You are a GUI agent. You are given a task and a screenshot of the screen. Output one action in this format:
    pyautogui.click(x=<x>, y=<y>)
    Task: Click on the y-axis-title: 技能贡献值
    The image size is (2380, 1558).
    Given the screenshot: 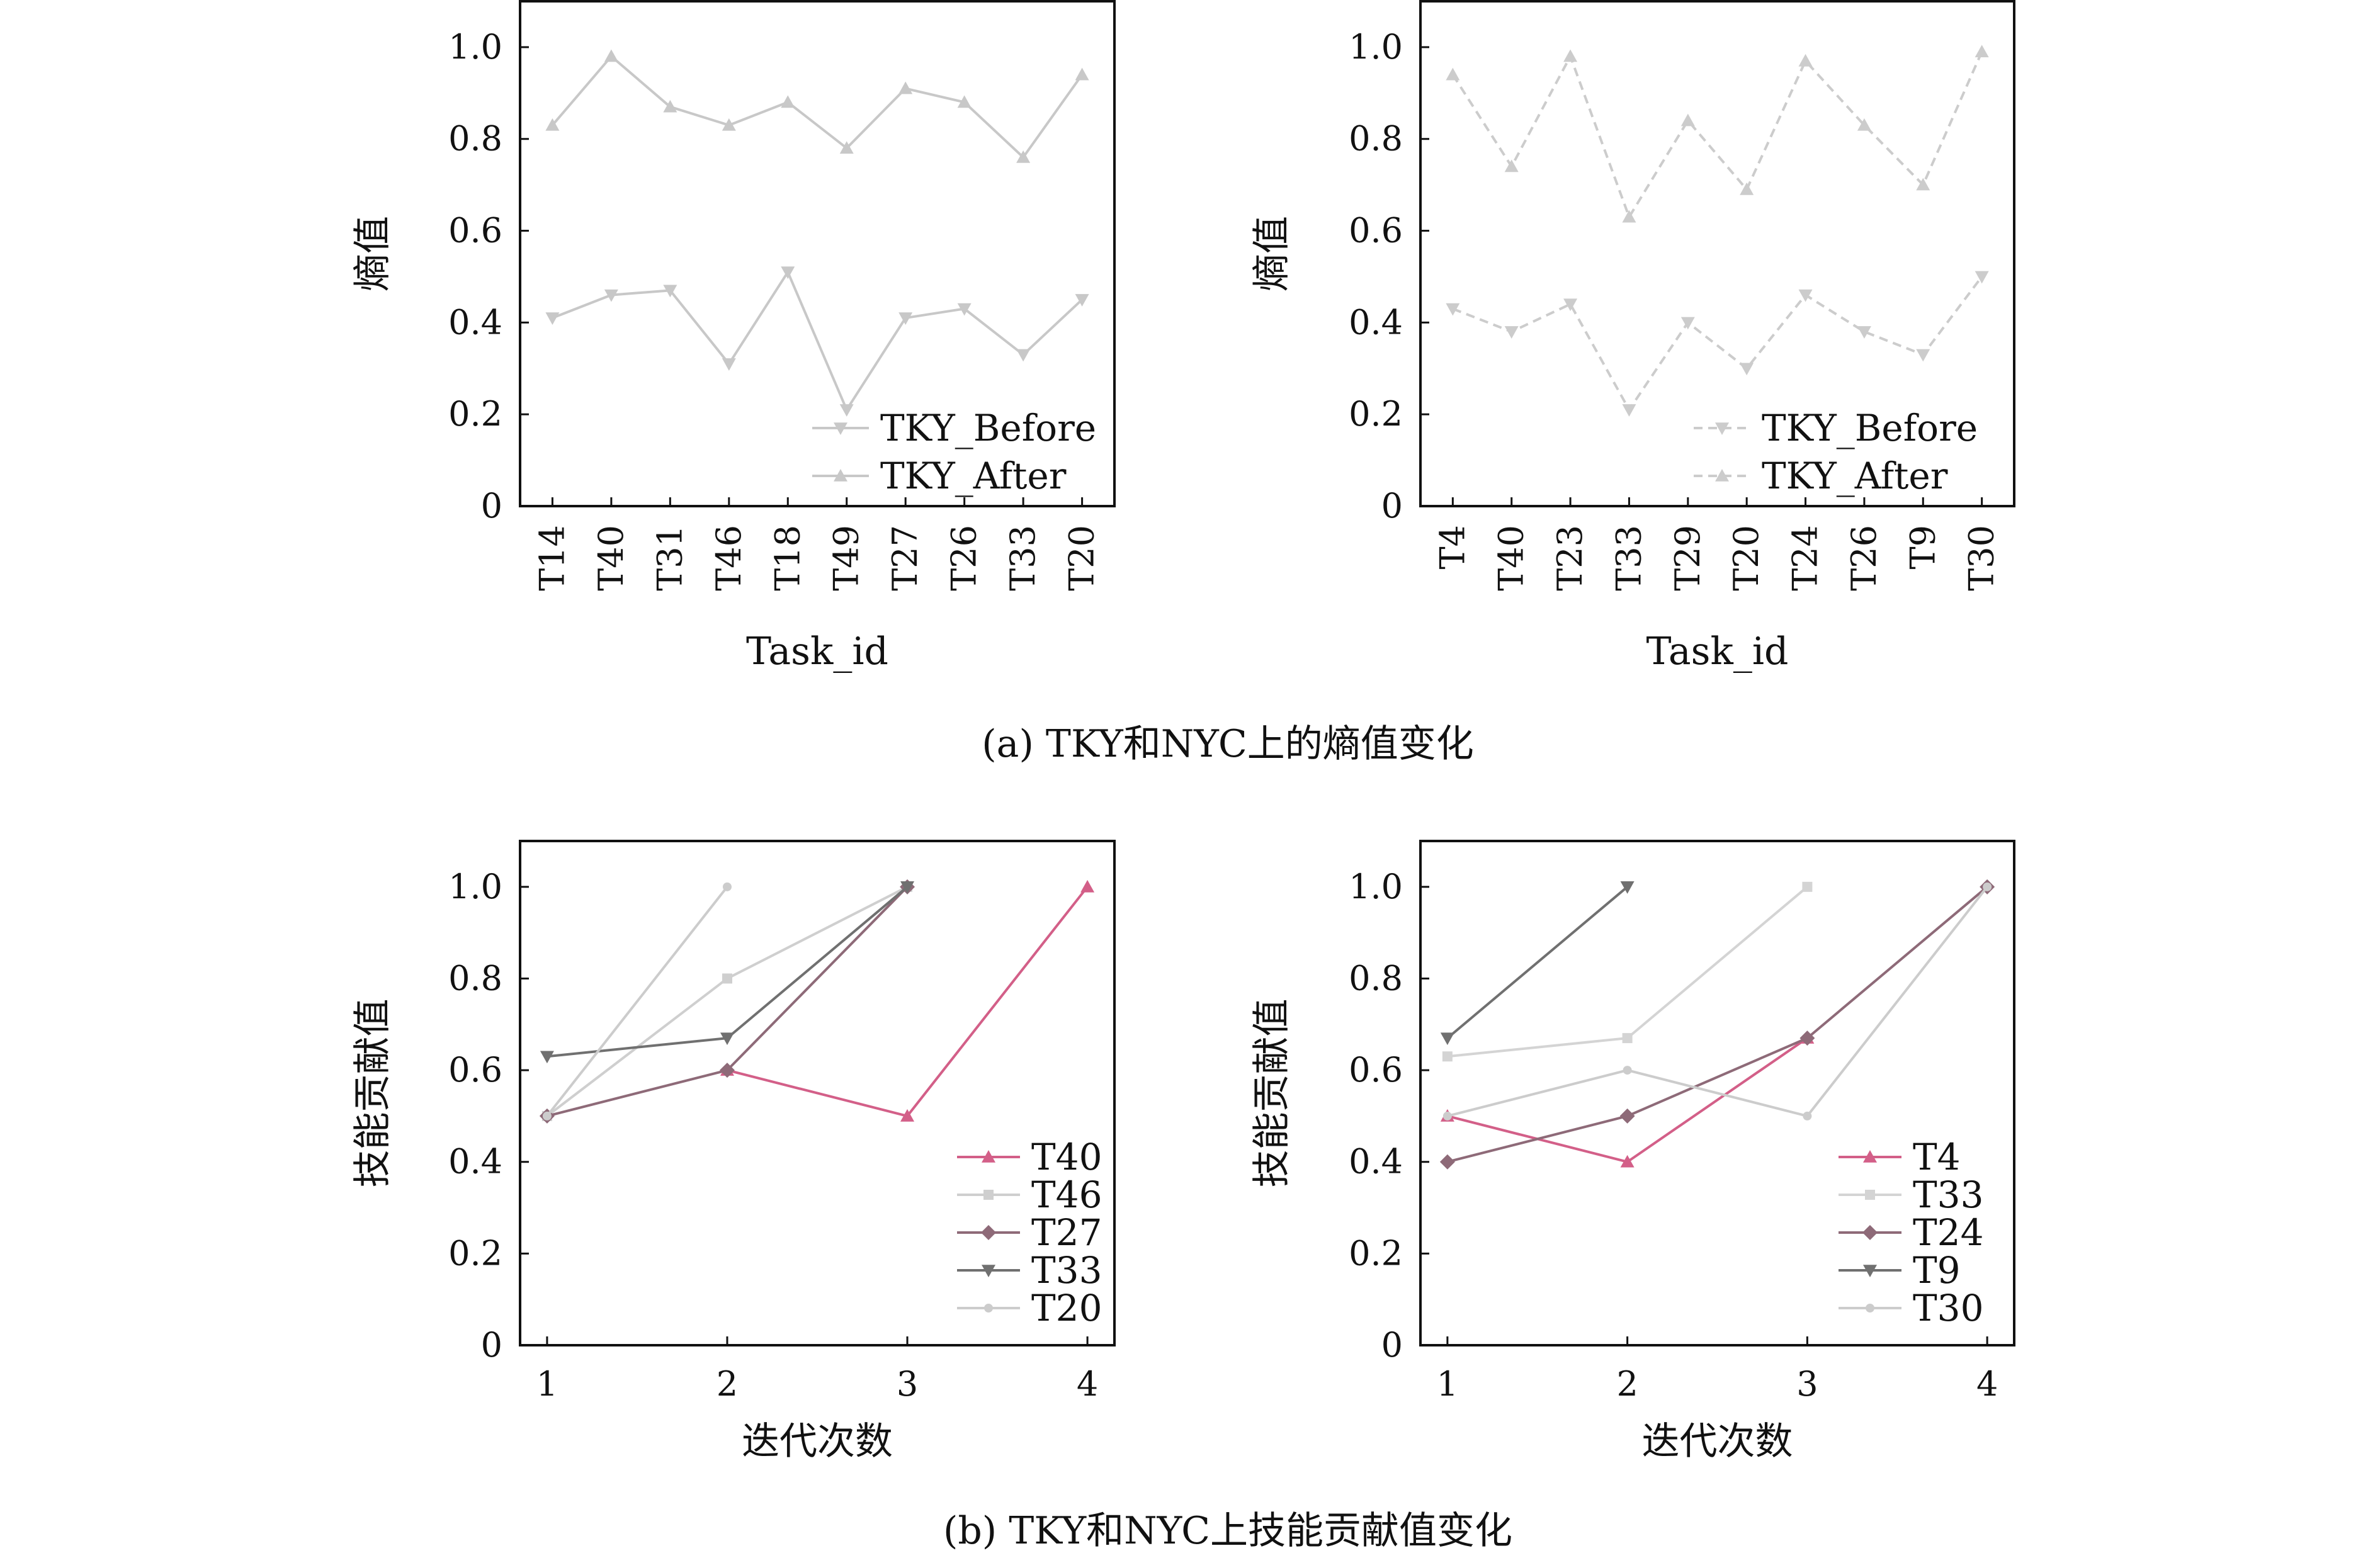 What is the action you would take?
    pyautogui.click(x=373, y=1093)
    